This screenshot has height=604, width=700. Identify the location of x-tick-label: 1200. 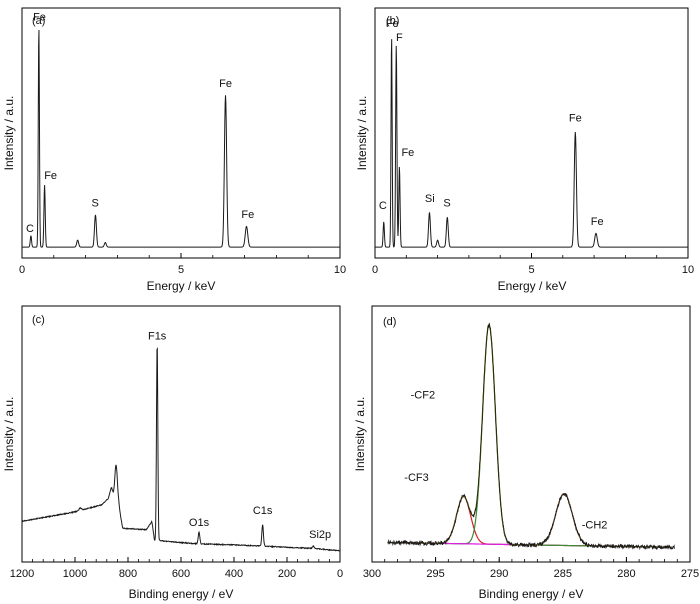
(22, 574).